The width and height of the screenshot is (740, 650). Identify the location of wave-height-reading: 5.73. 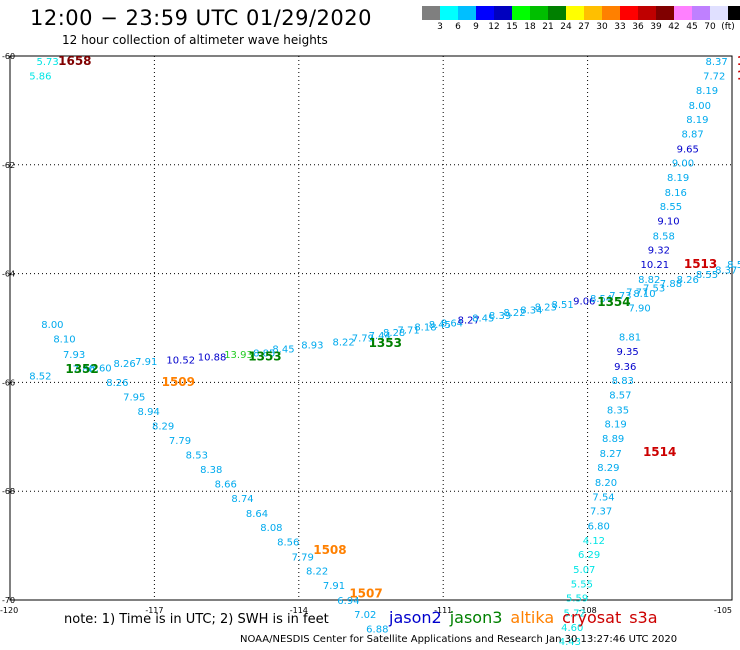
(47, 62).